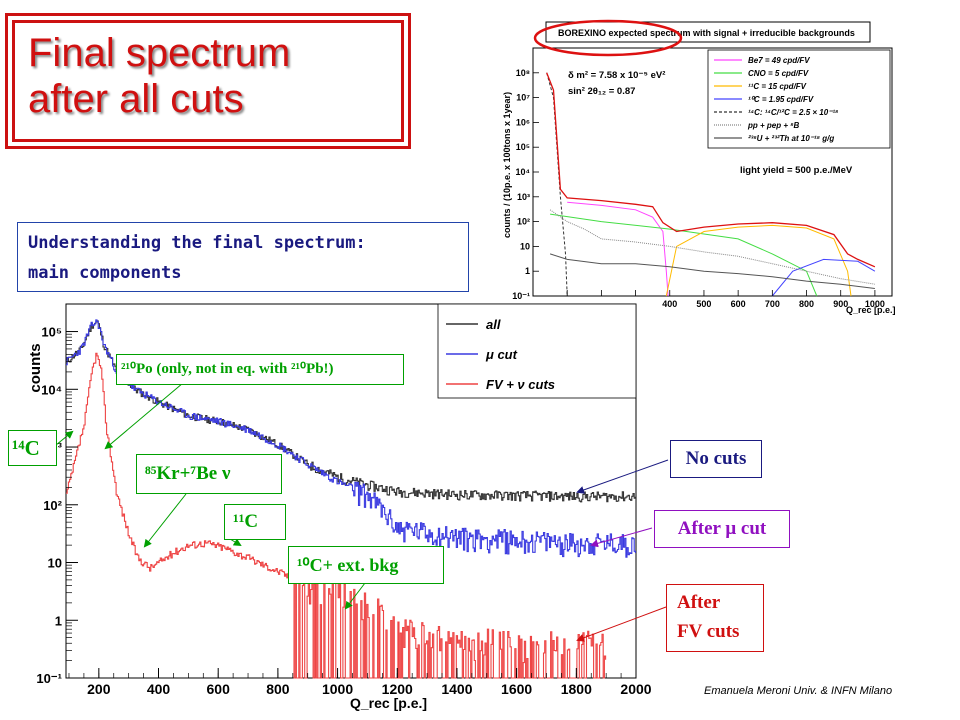 Image resolution: width=960 pixels, height=720 pixels. Describe the element at coordinates (58, 620) in the screenshot. I see `main-y-tick-label-1: 1` at that location.